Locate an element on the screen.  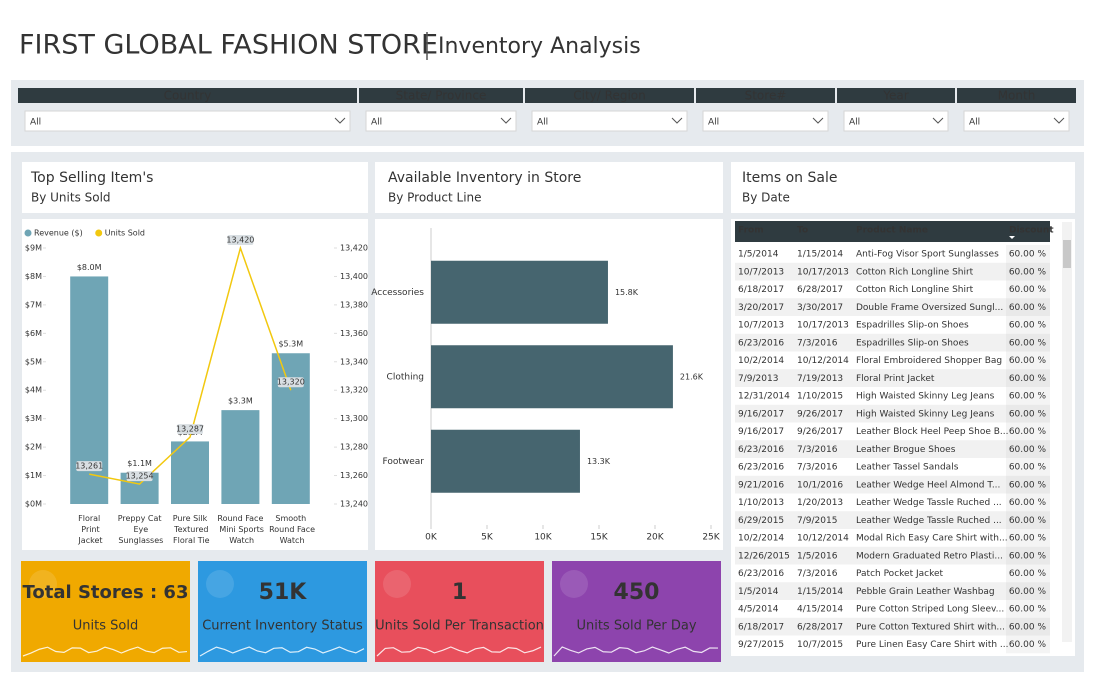
table-cell: 4/5/2014 is located at coordinates (758, 610).